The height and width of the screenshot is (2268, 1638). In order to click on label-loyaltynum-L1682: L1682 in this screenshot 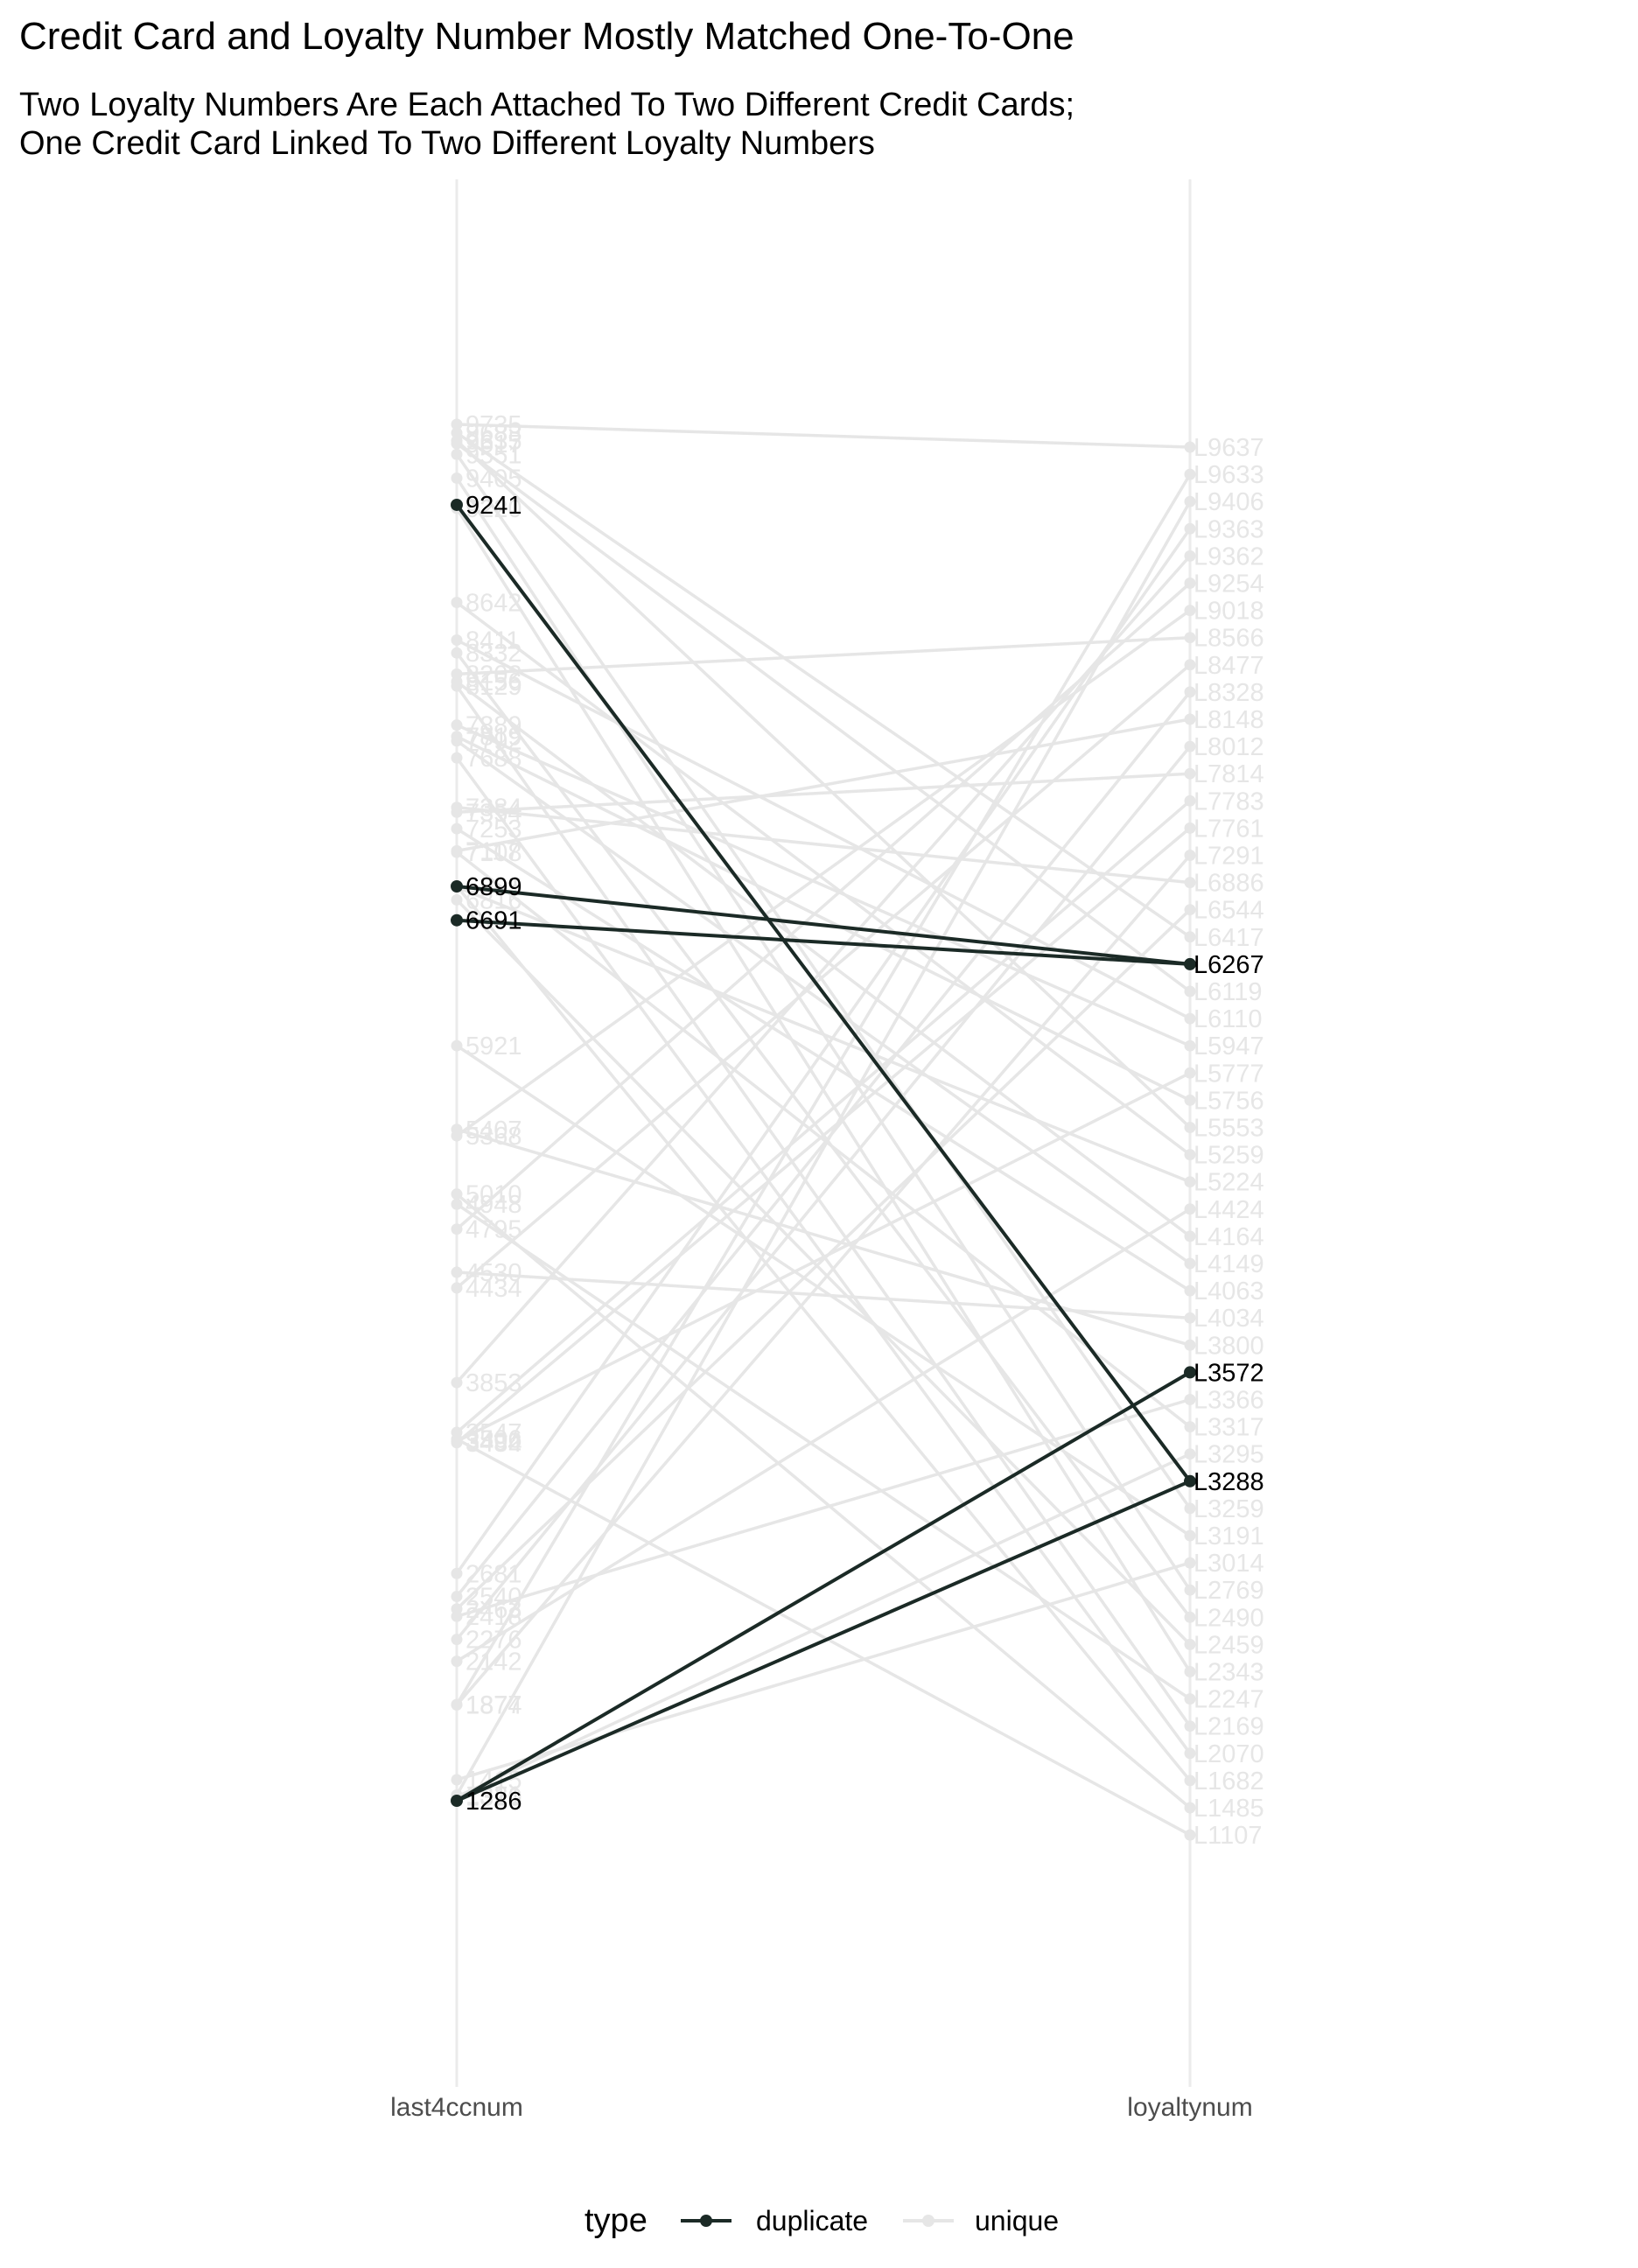, I will do `click(1229, 1782)`.